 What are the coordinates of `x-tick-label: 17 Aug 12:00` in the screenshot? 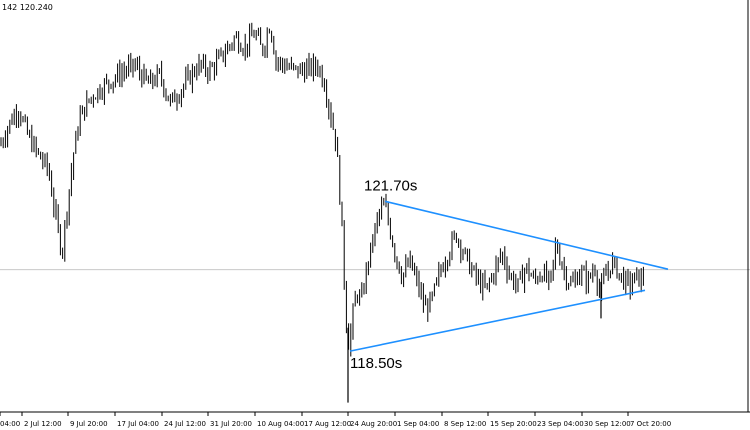 It's located at (327, 424).